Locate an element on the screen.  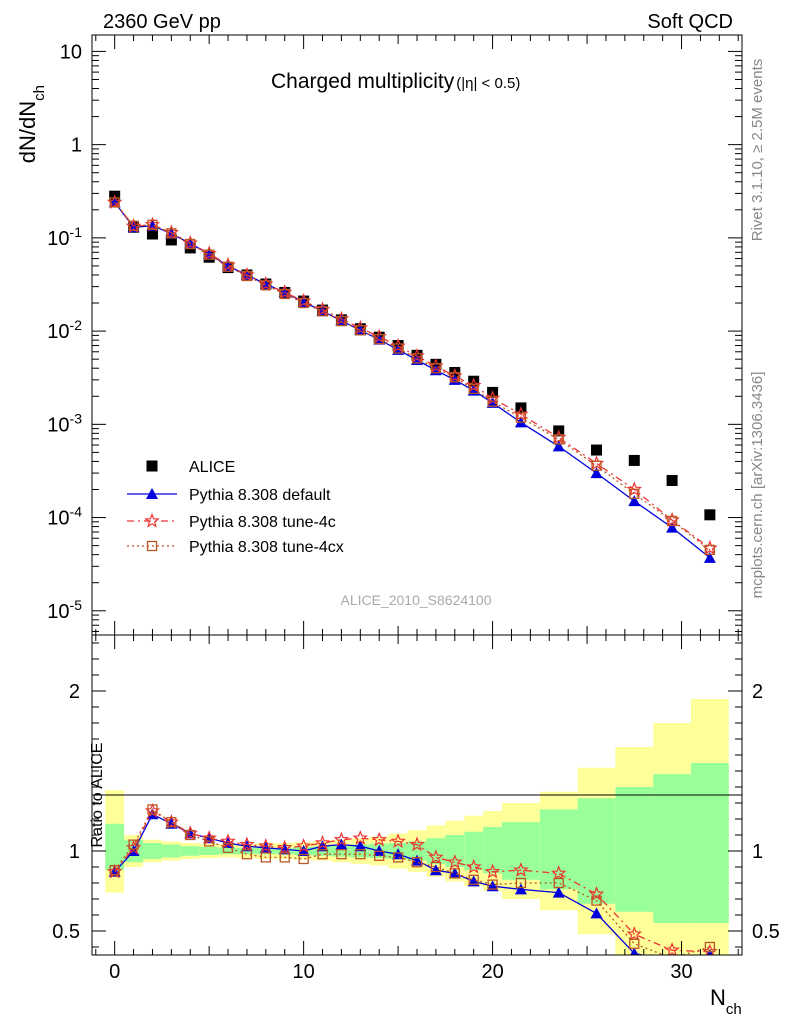
ratio-y-axis-title: Ratio to ALICE is located at coordinates (97, 795).